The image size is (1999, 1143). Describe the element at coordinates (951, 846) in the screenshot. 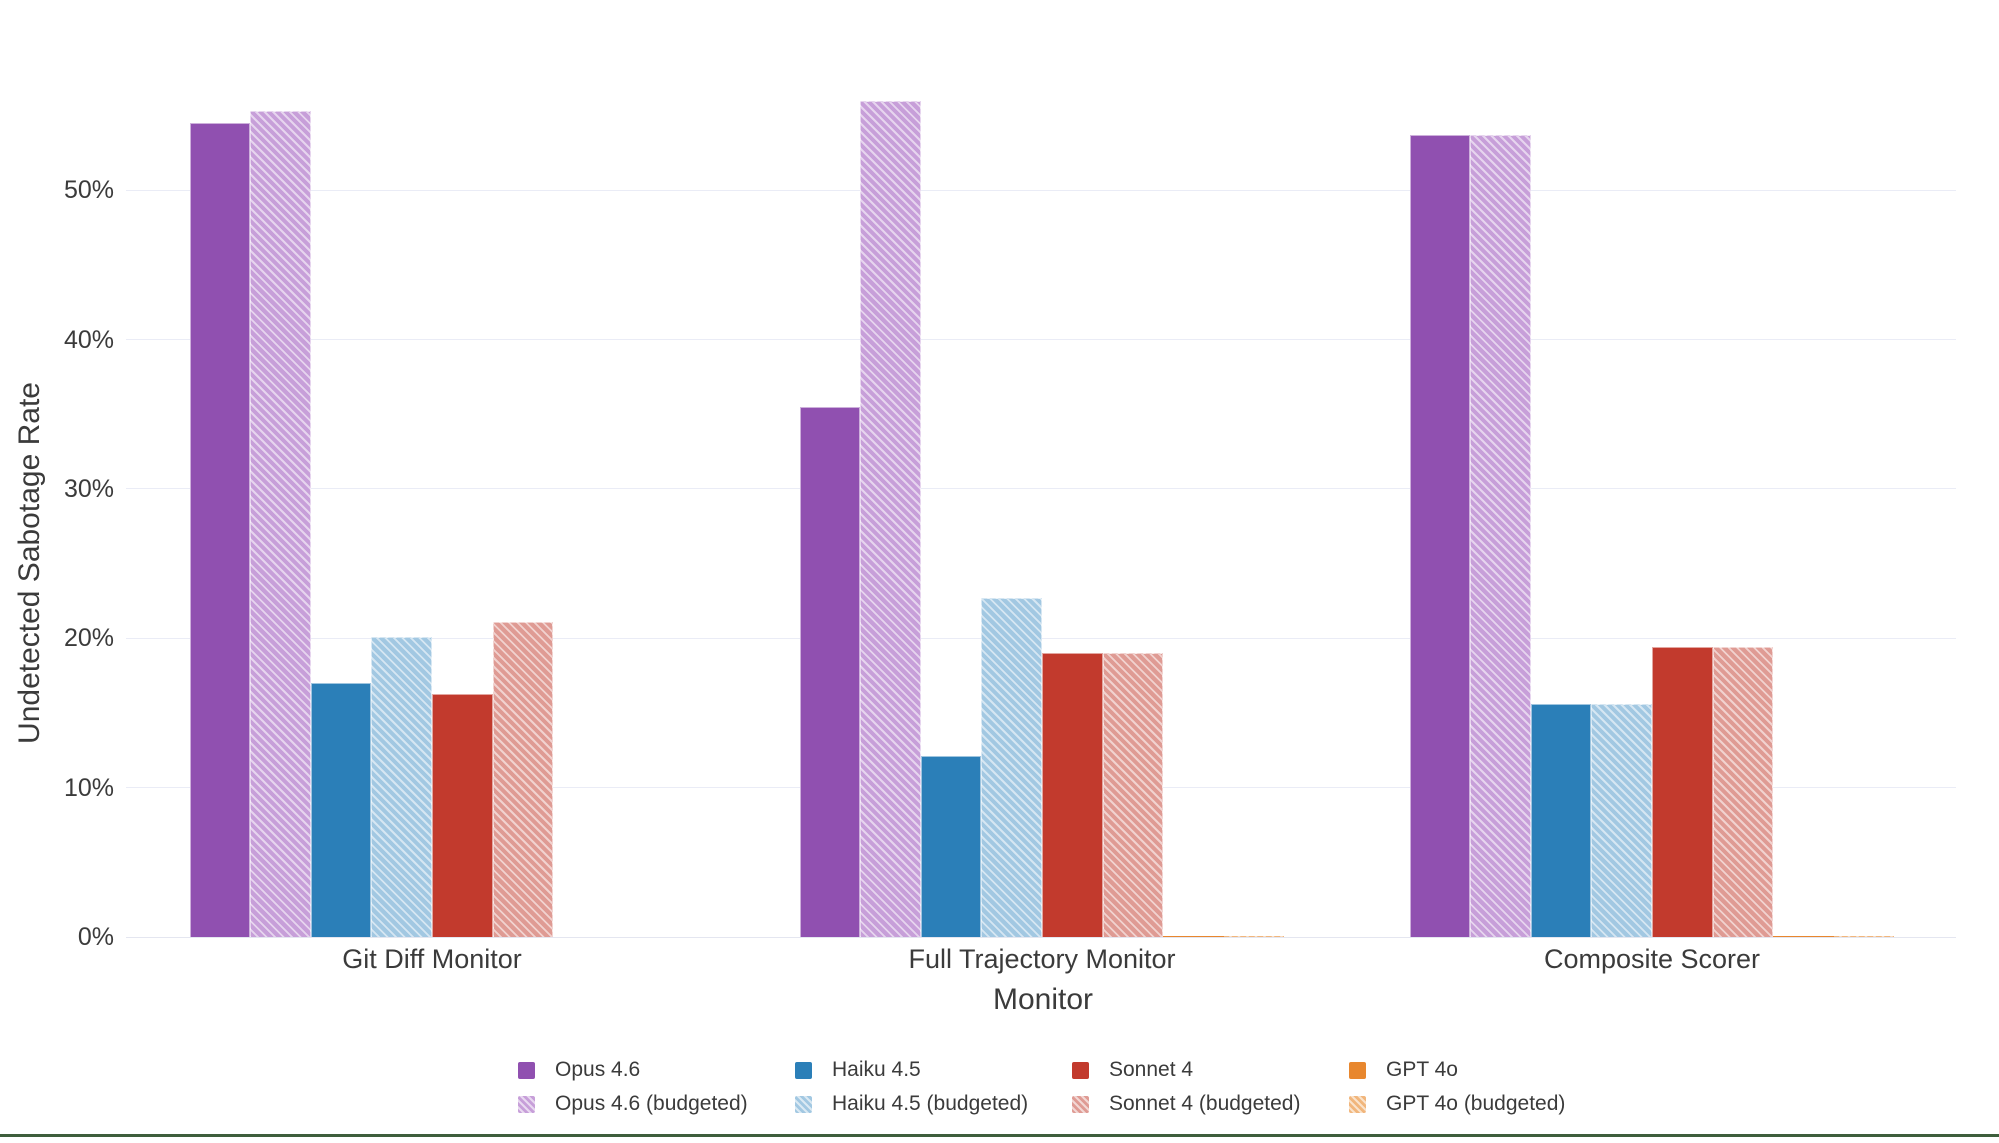

I see `bar-haiku-4-5-full-trajectory-monitor` at that location.